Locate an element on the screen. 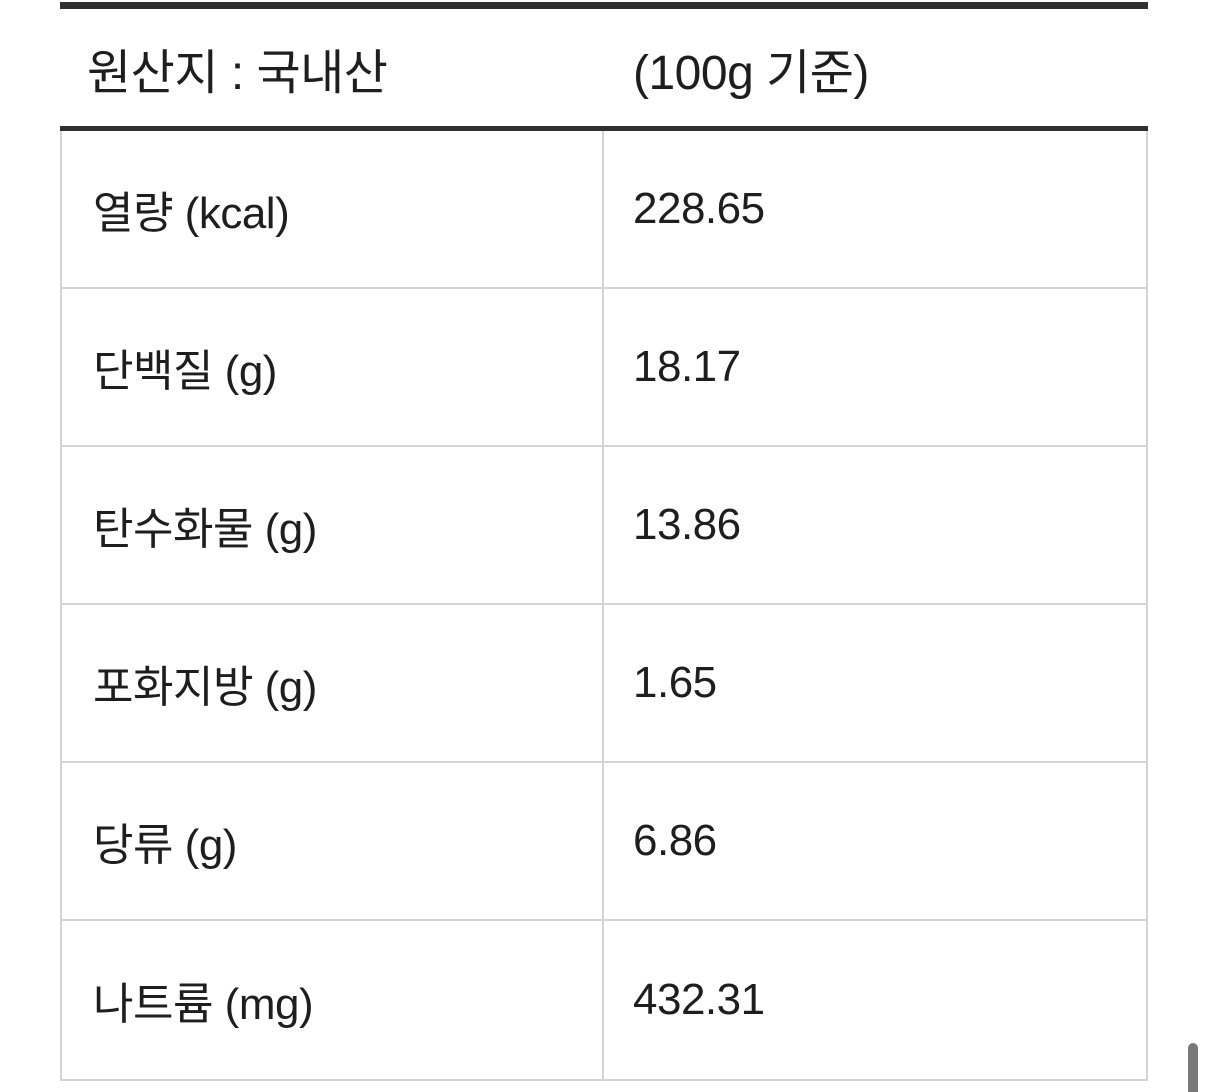 The image size is (1206, 1092). nutrient-label-cell: 탄수화물 (g) is located at coordinates (333, 525).